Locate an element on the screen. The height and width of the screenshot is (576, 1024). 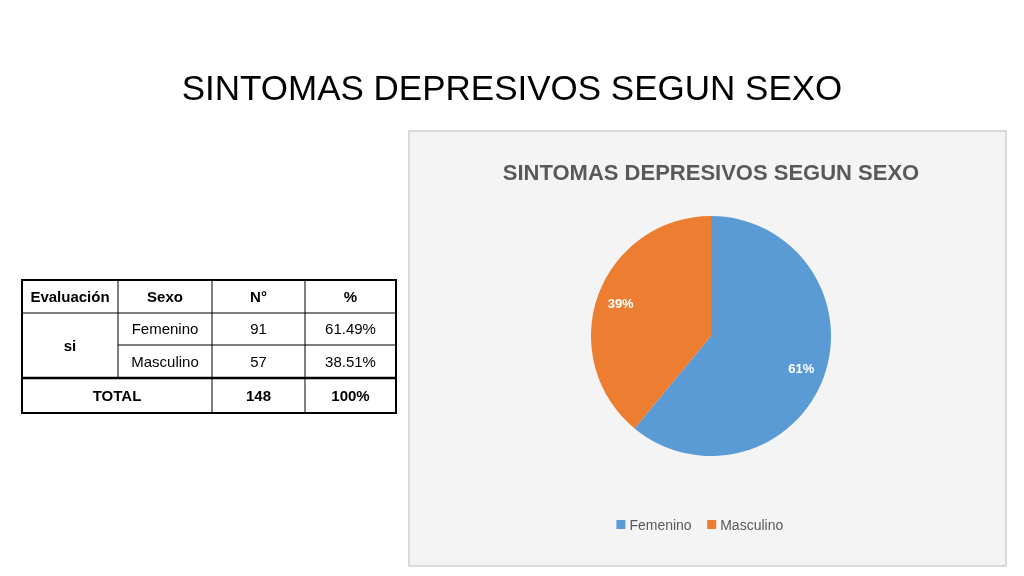
text: N° is located at coordinates (258, 296).